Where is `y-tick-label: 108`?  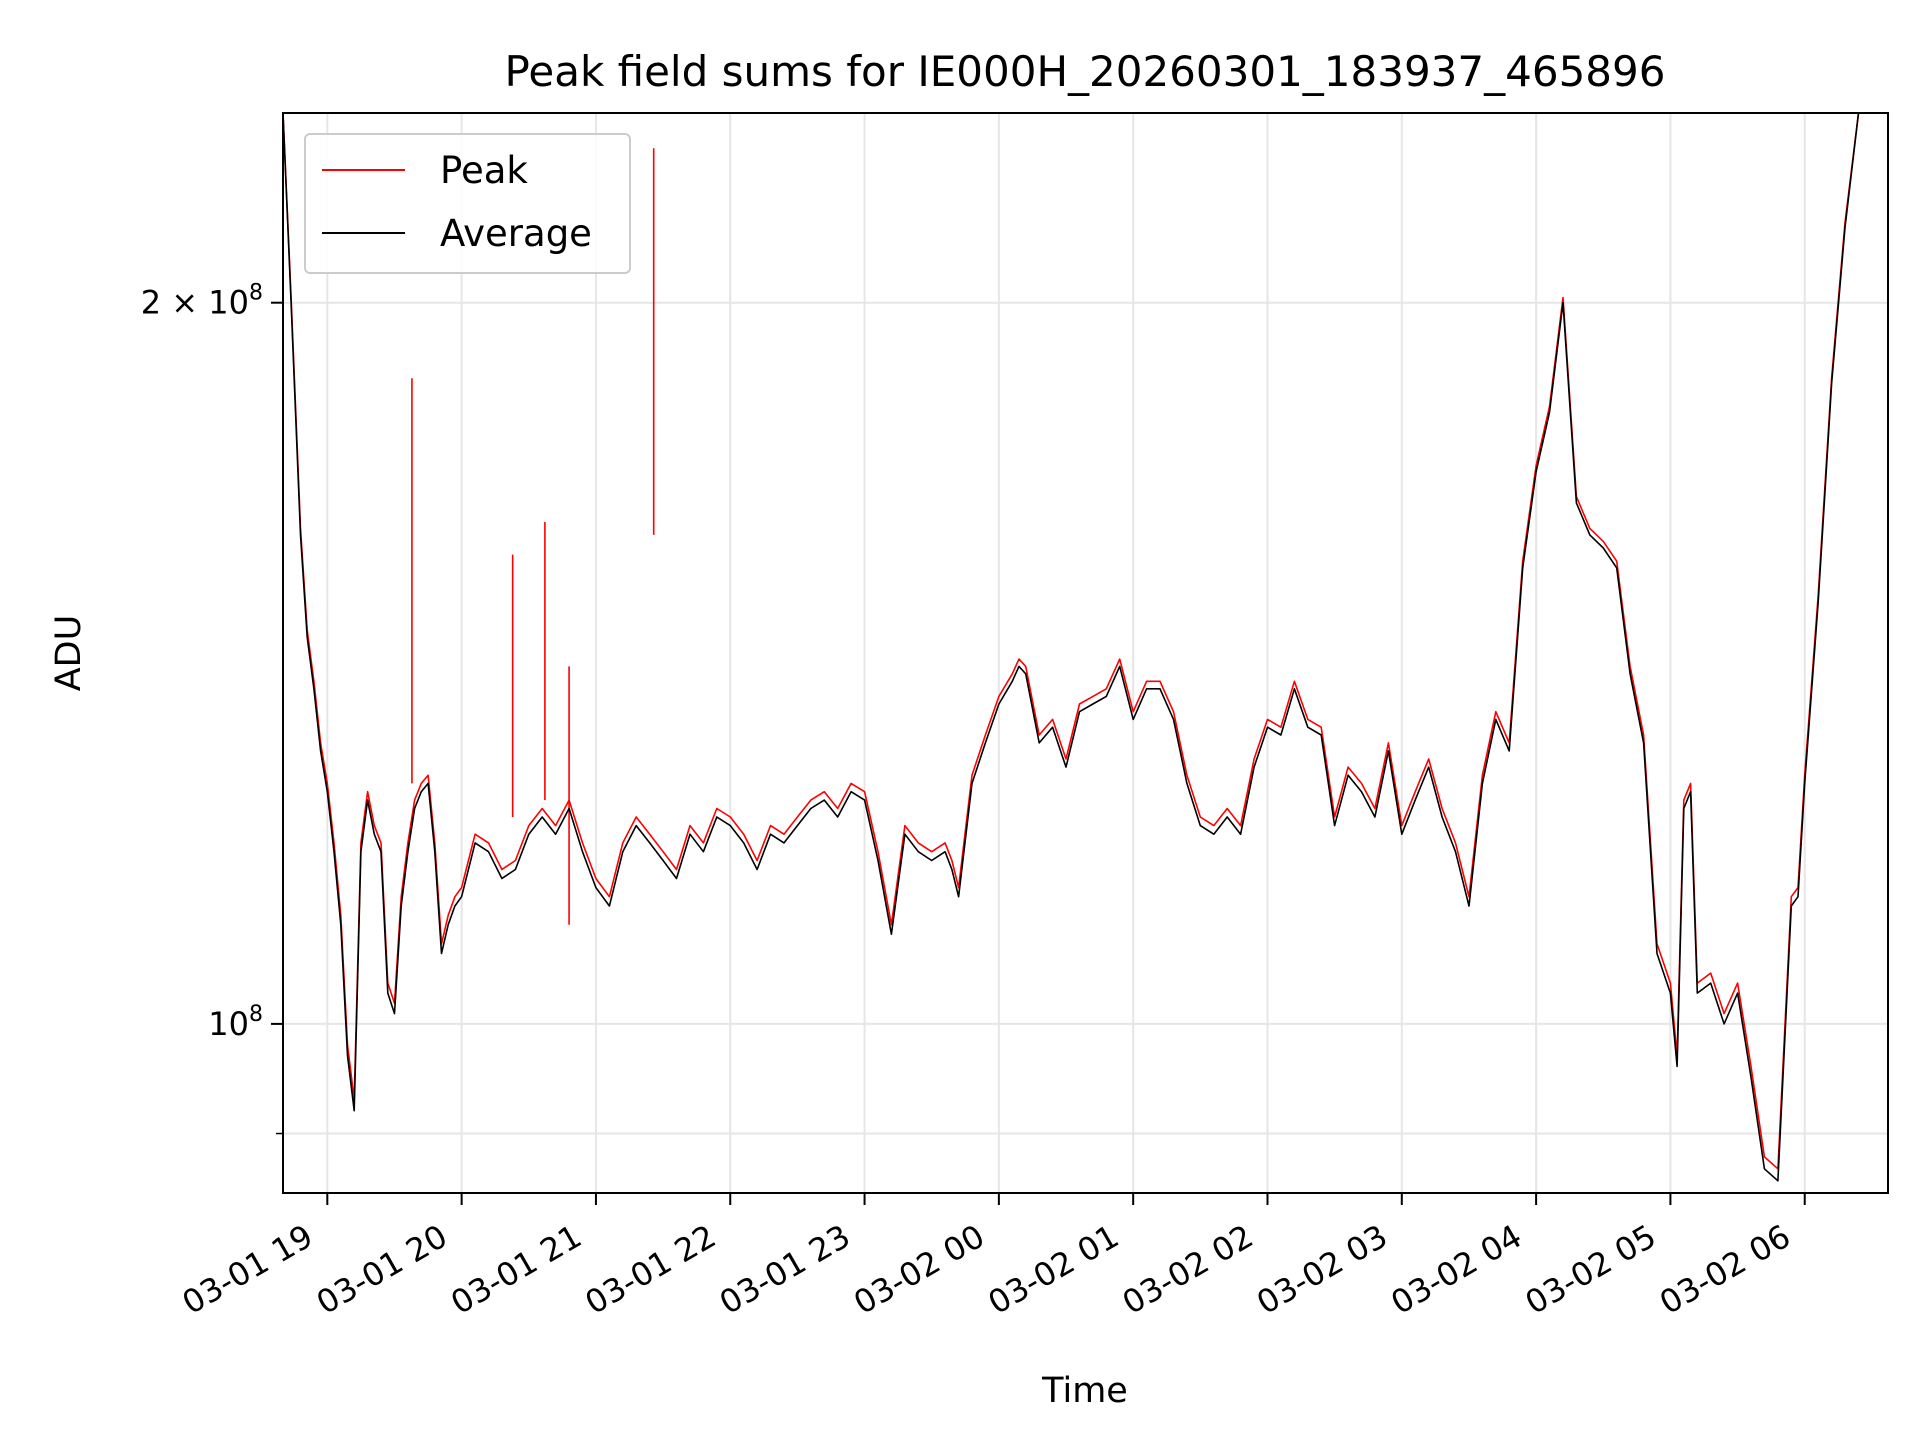
y-tick-label: 108 is located at coordinates (235, 1022).